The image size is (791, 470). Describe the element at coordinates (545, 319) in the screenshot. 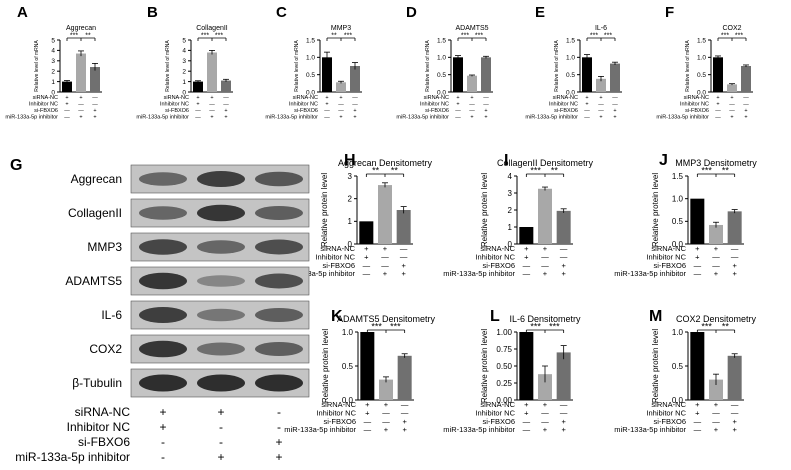

I see `chart-title: IL-6 Densitometry` at that location.